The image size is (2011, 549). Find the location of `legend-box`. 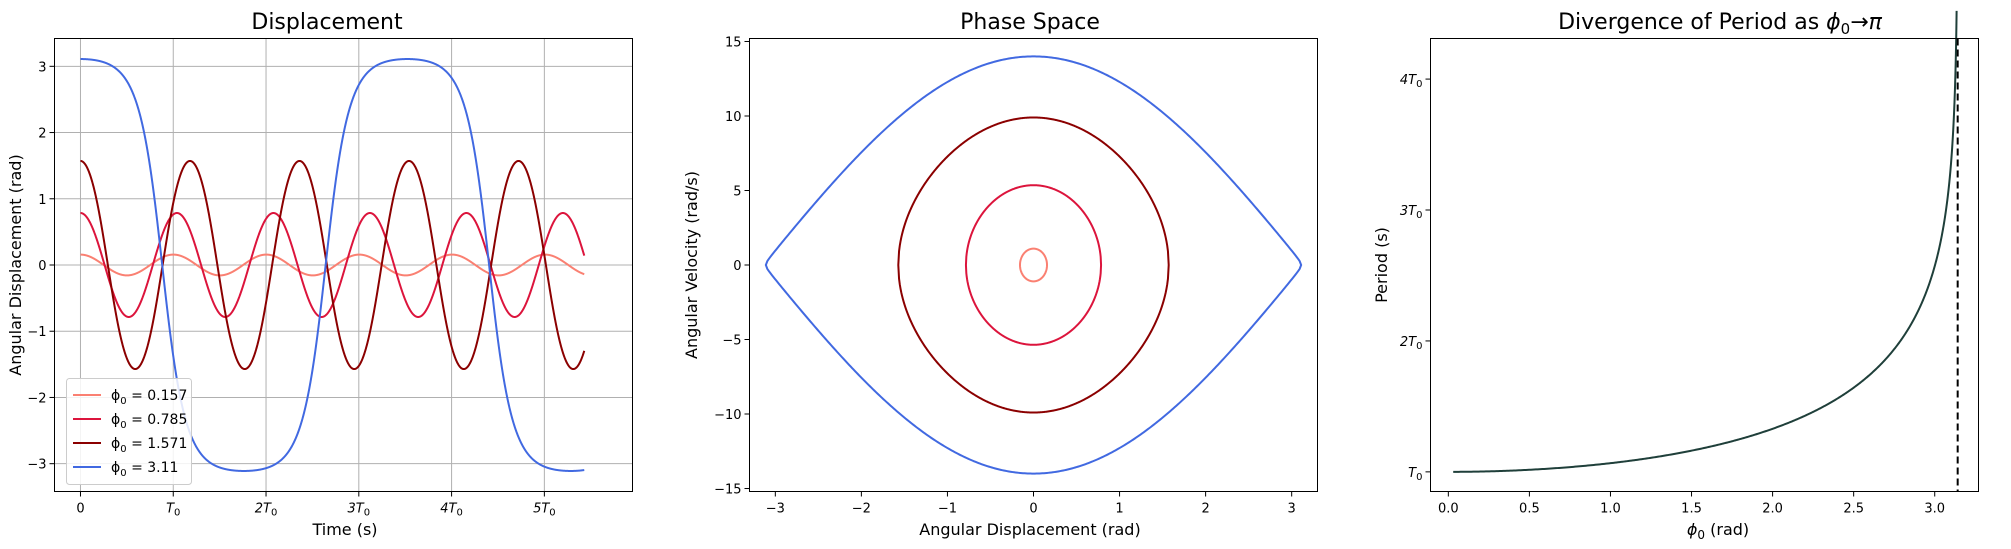

legend-box is located at coordinates (129, 431).